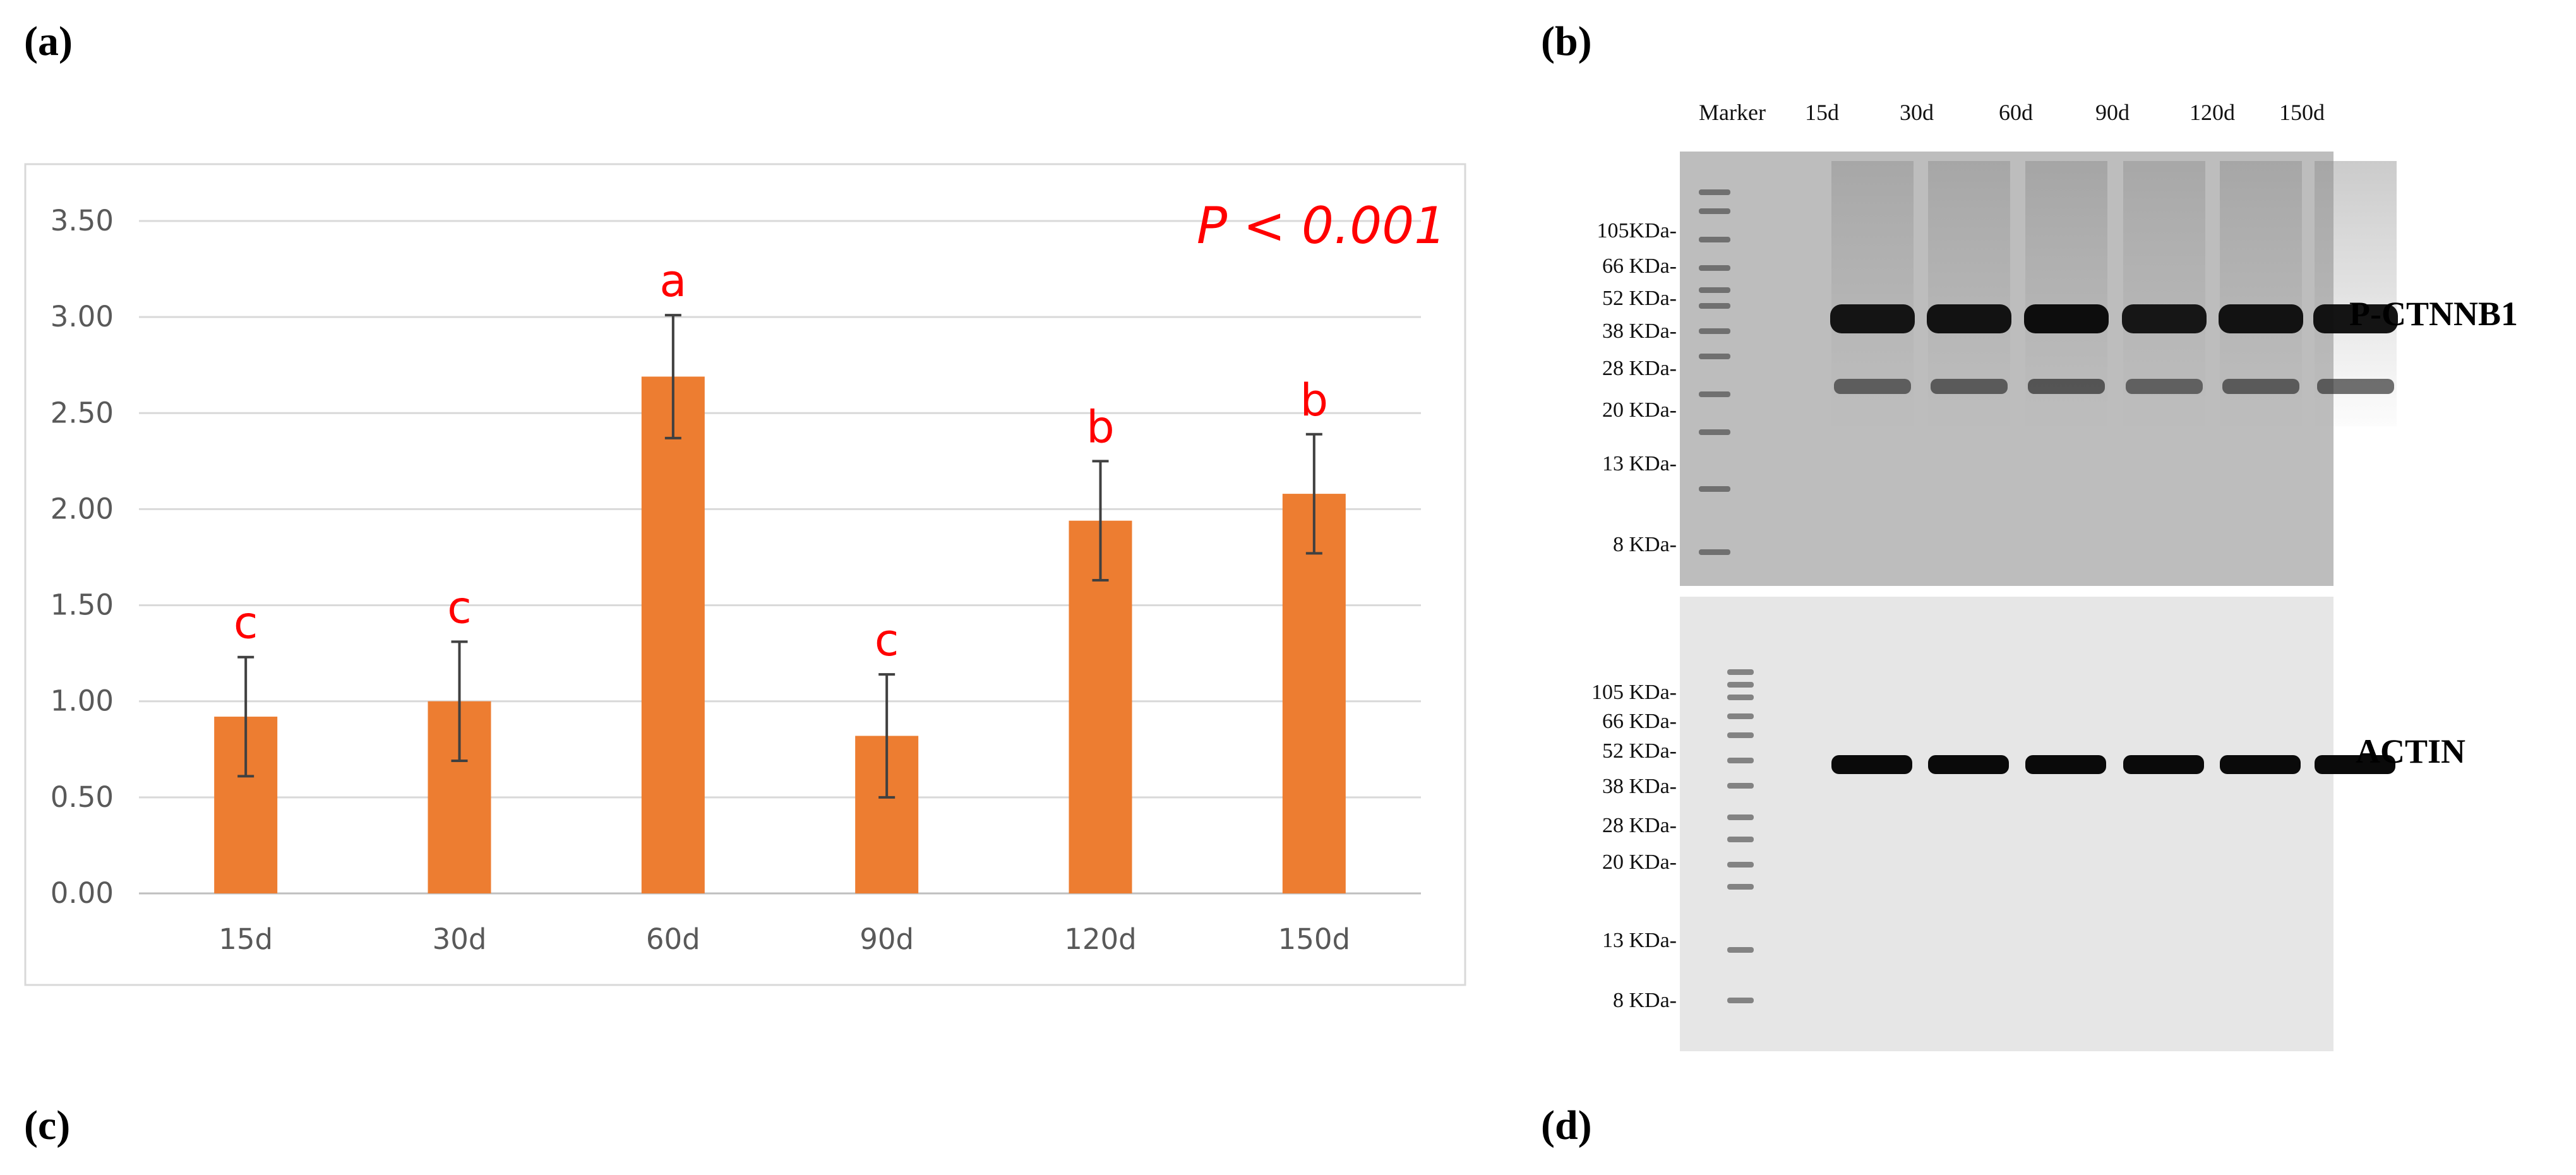 This screenshot has height=1175, width=2576. Describe the element at coordinates (460, 939) in the screenshot. I see `x-tick-label: 30d` at that location.